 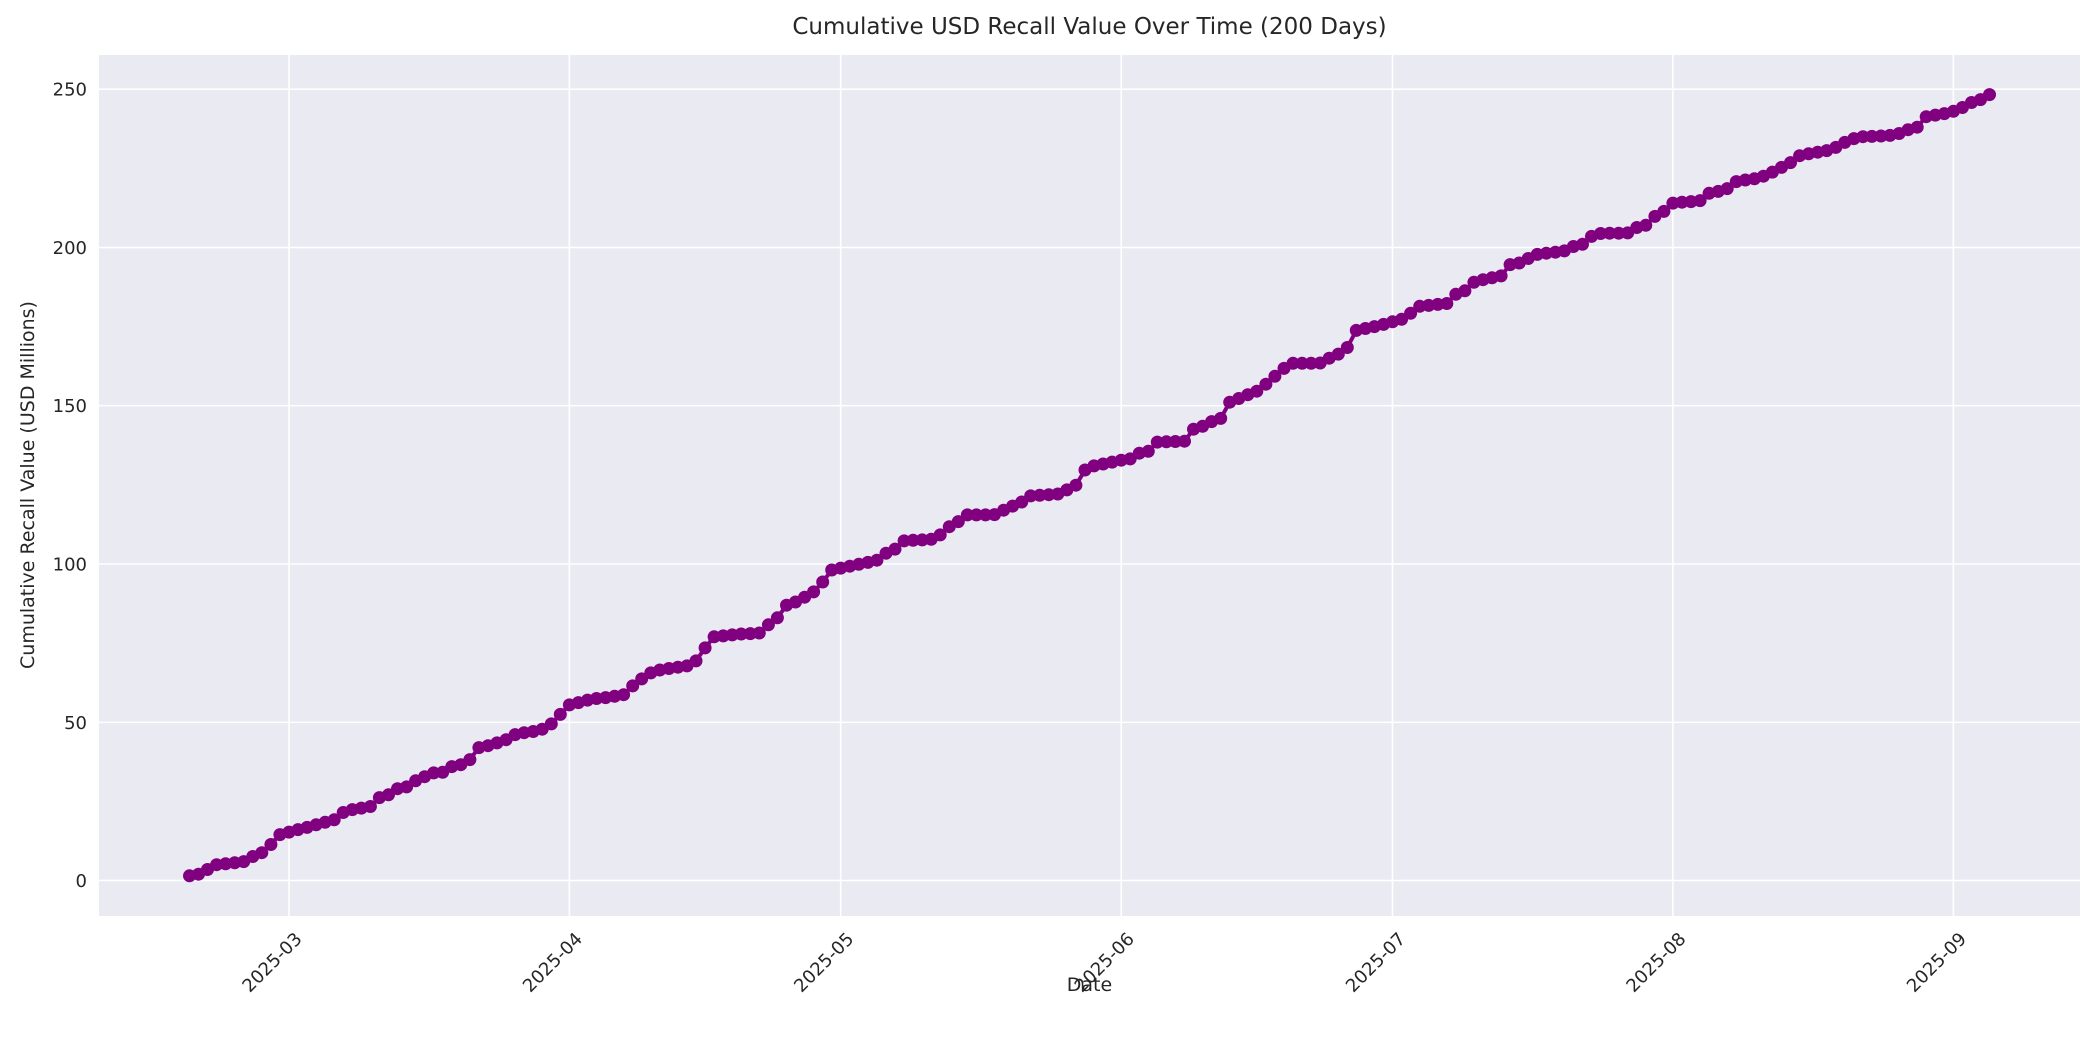 I want to click on y-tick-labels: 0 50 100 150 200 250, so click(x=70, y=486).